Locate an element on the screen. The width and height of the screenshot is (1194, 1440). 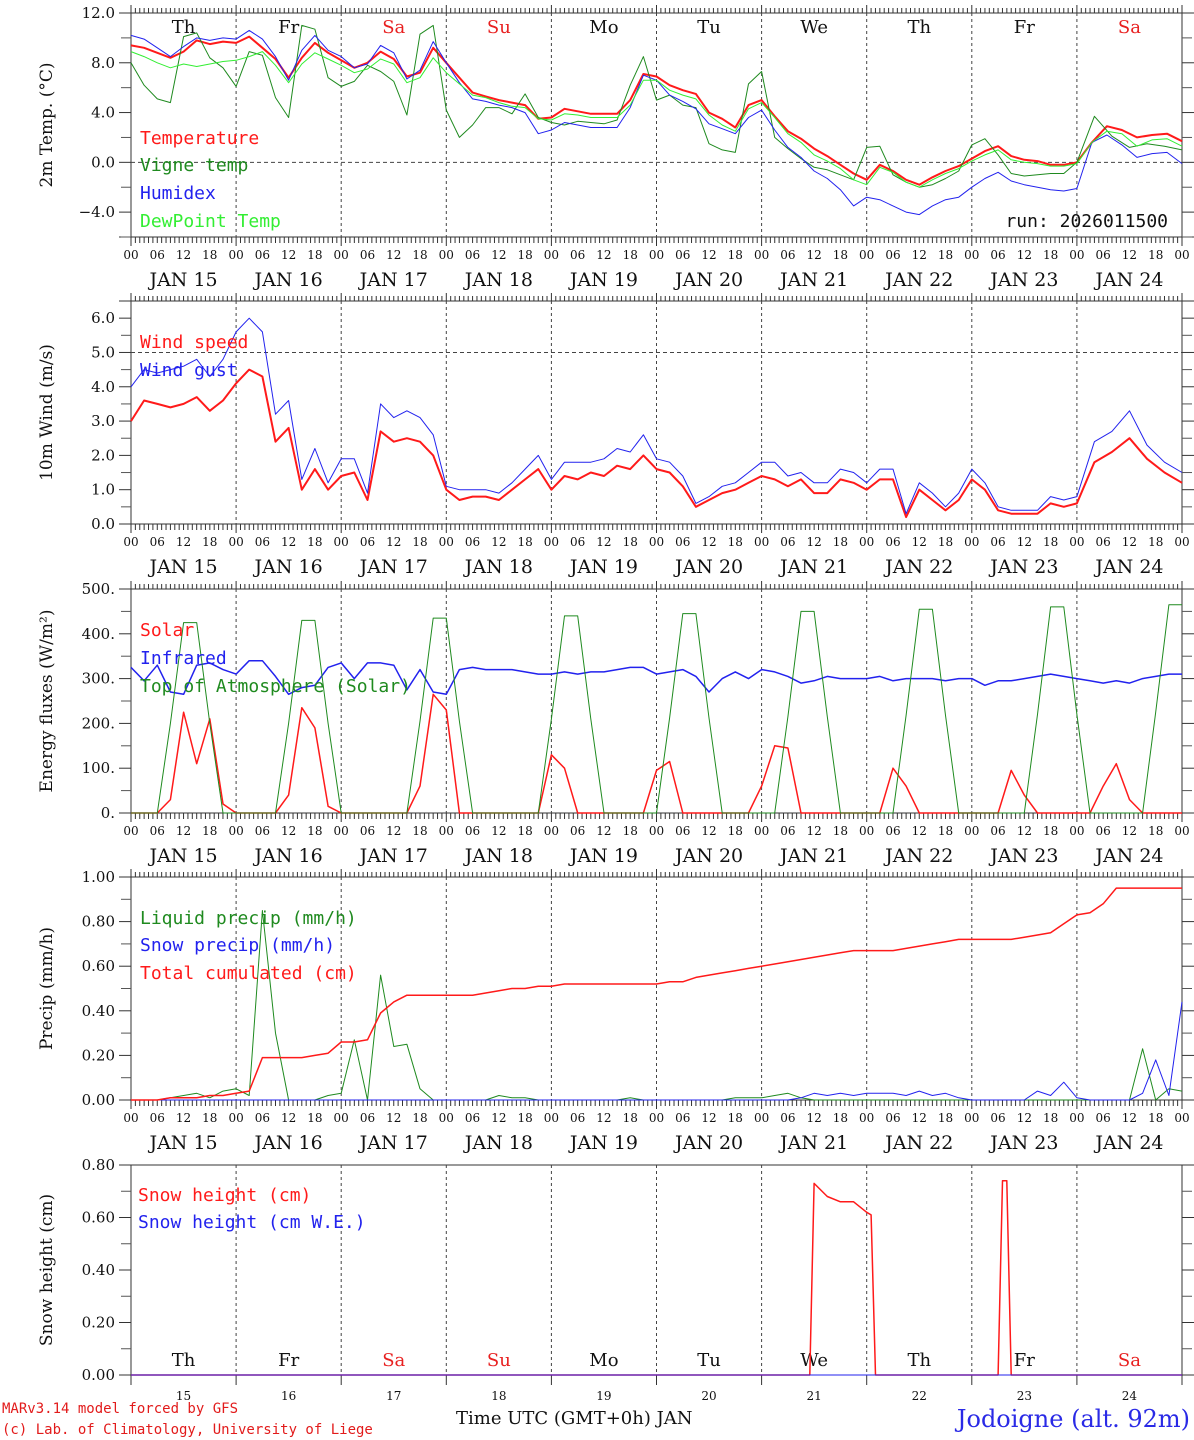
y-tick-label: 0.40 is located at coordinates (98, 1270).